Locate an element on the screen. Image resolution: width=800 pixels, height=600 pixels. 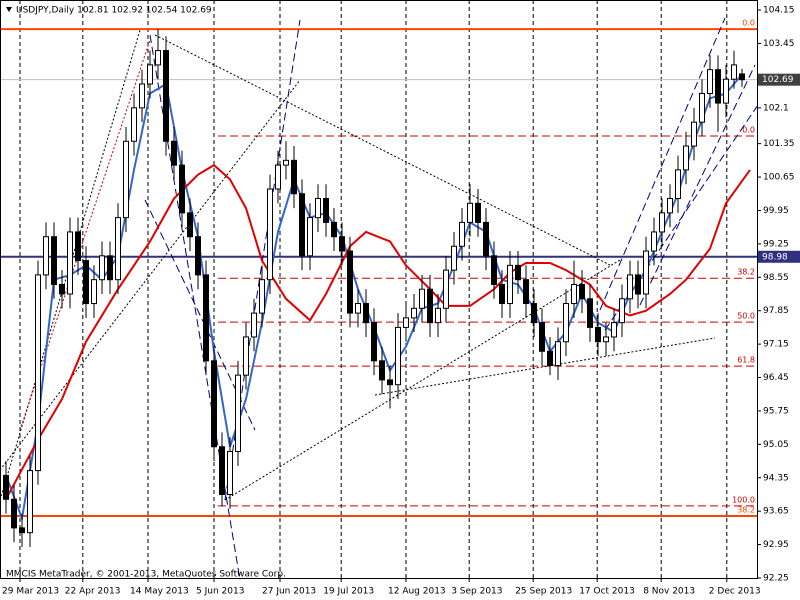
price-box is located at coordinates (779, 256).